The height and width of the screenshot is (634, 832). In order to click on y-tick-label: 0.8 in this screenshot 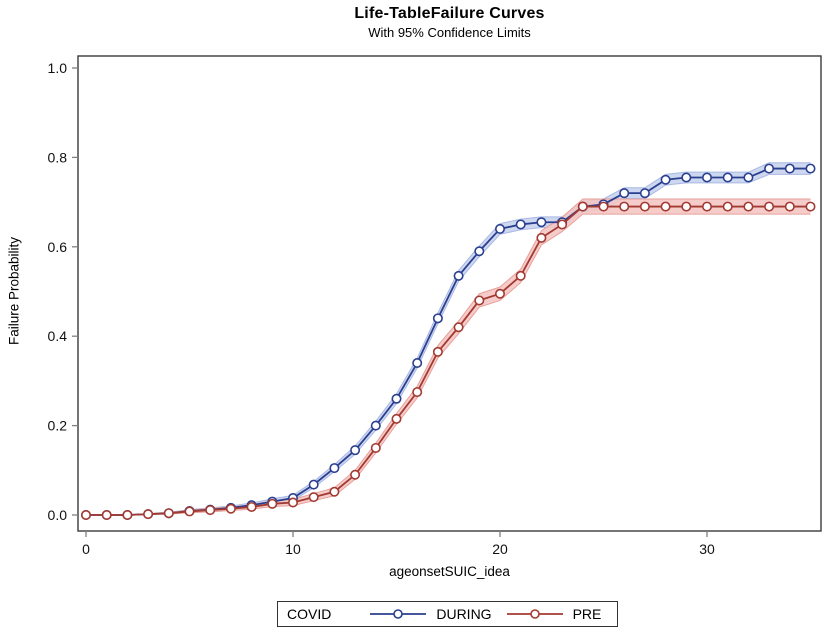, I will do `click(58, 157)`.